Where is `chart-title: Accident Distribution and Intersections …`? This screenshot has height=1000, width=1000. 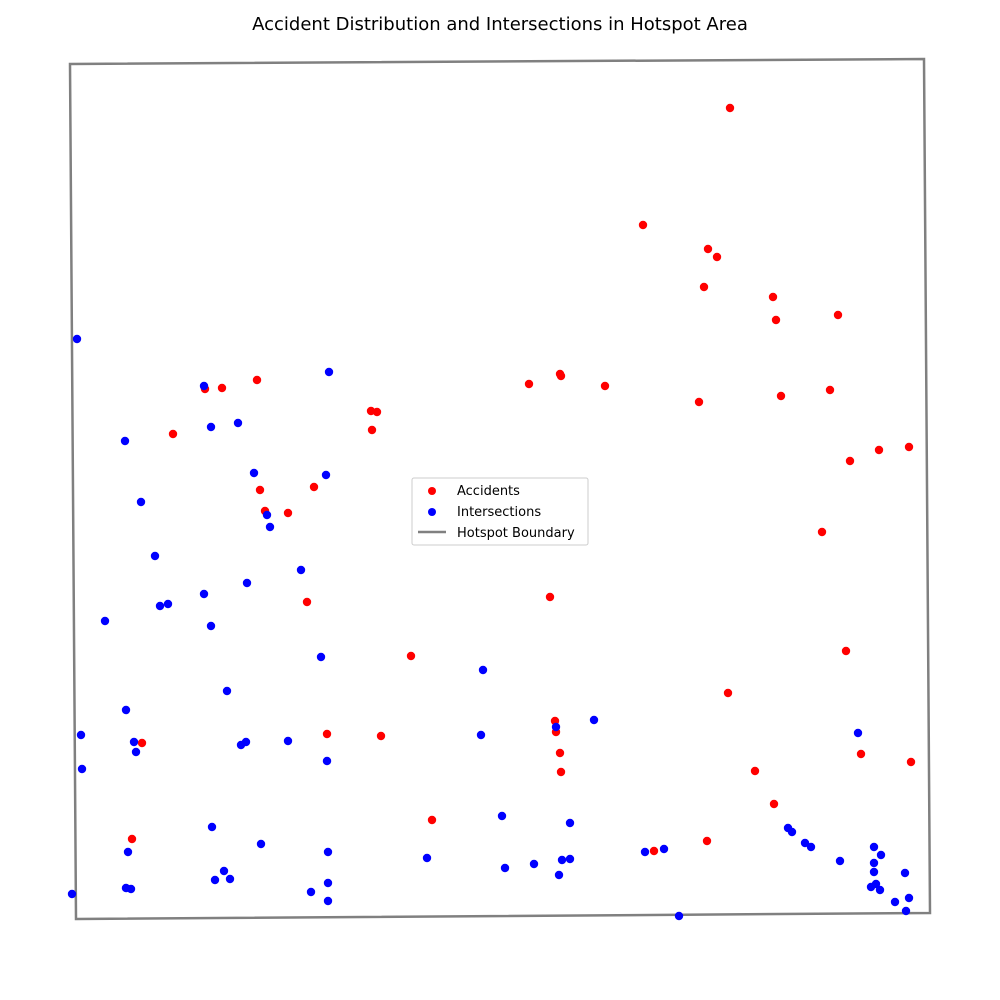
chart-title: Accident Distribution and Intersections … is located at coordinates (500, 24).